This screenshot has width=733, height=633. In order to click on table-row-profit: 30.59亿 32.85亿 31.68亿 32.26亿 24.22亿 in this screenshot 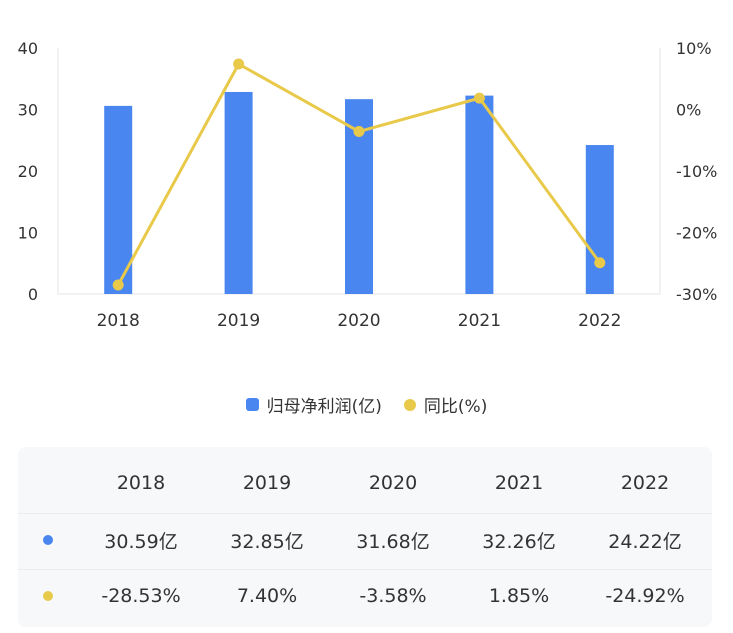, I will do `click(365, 539)`.